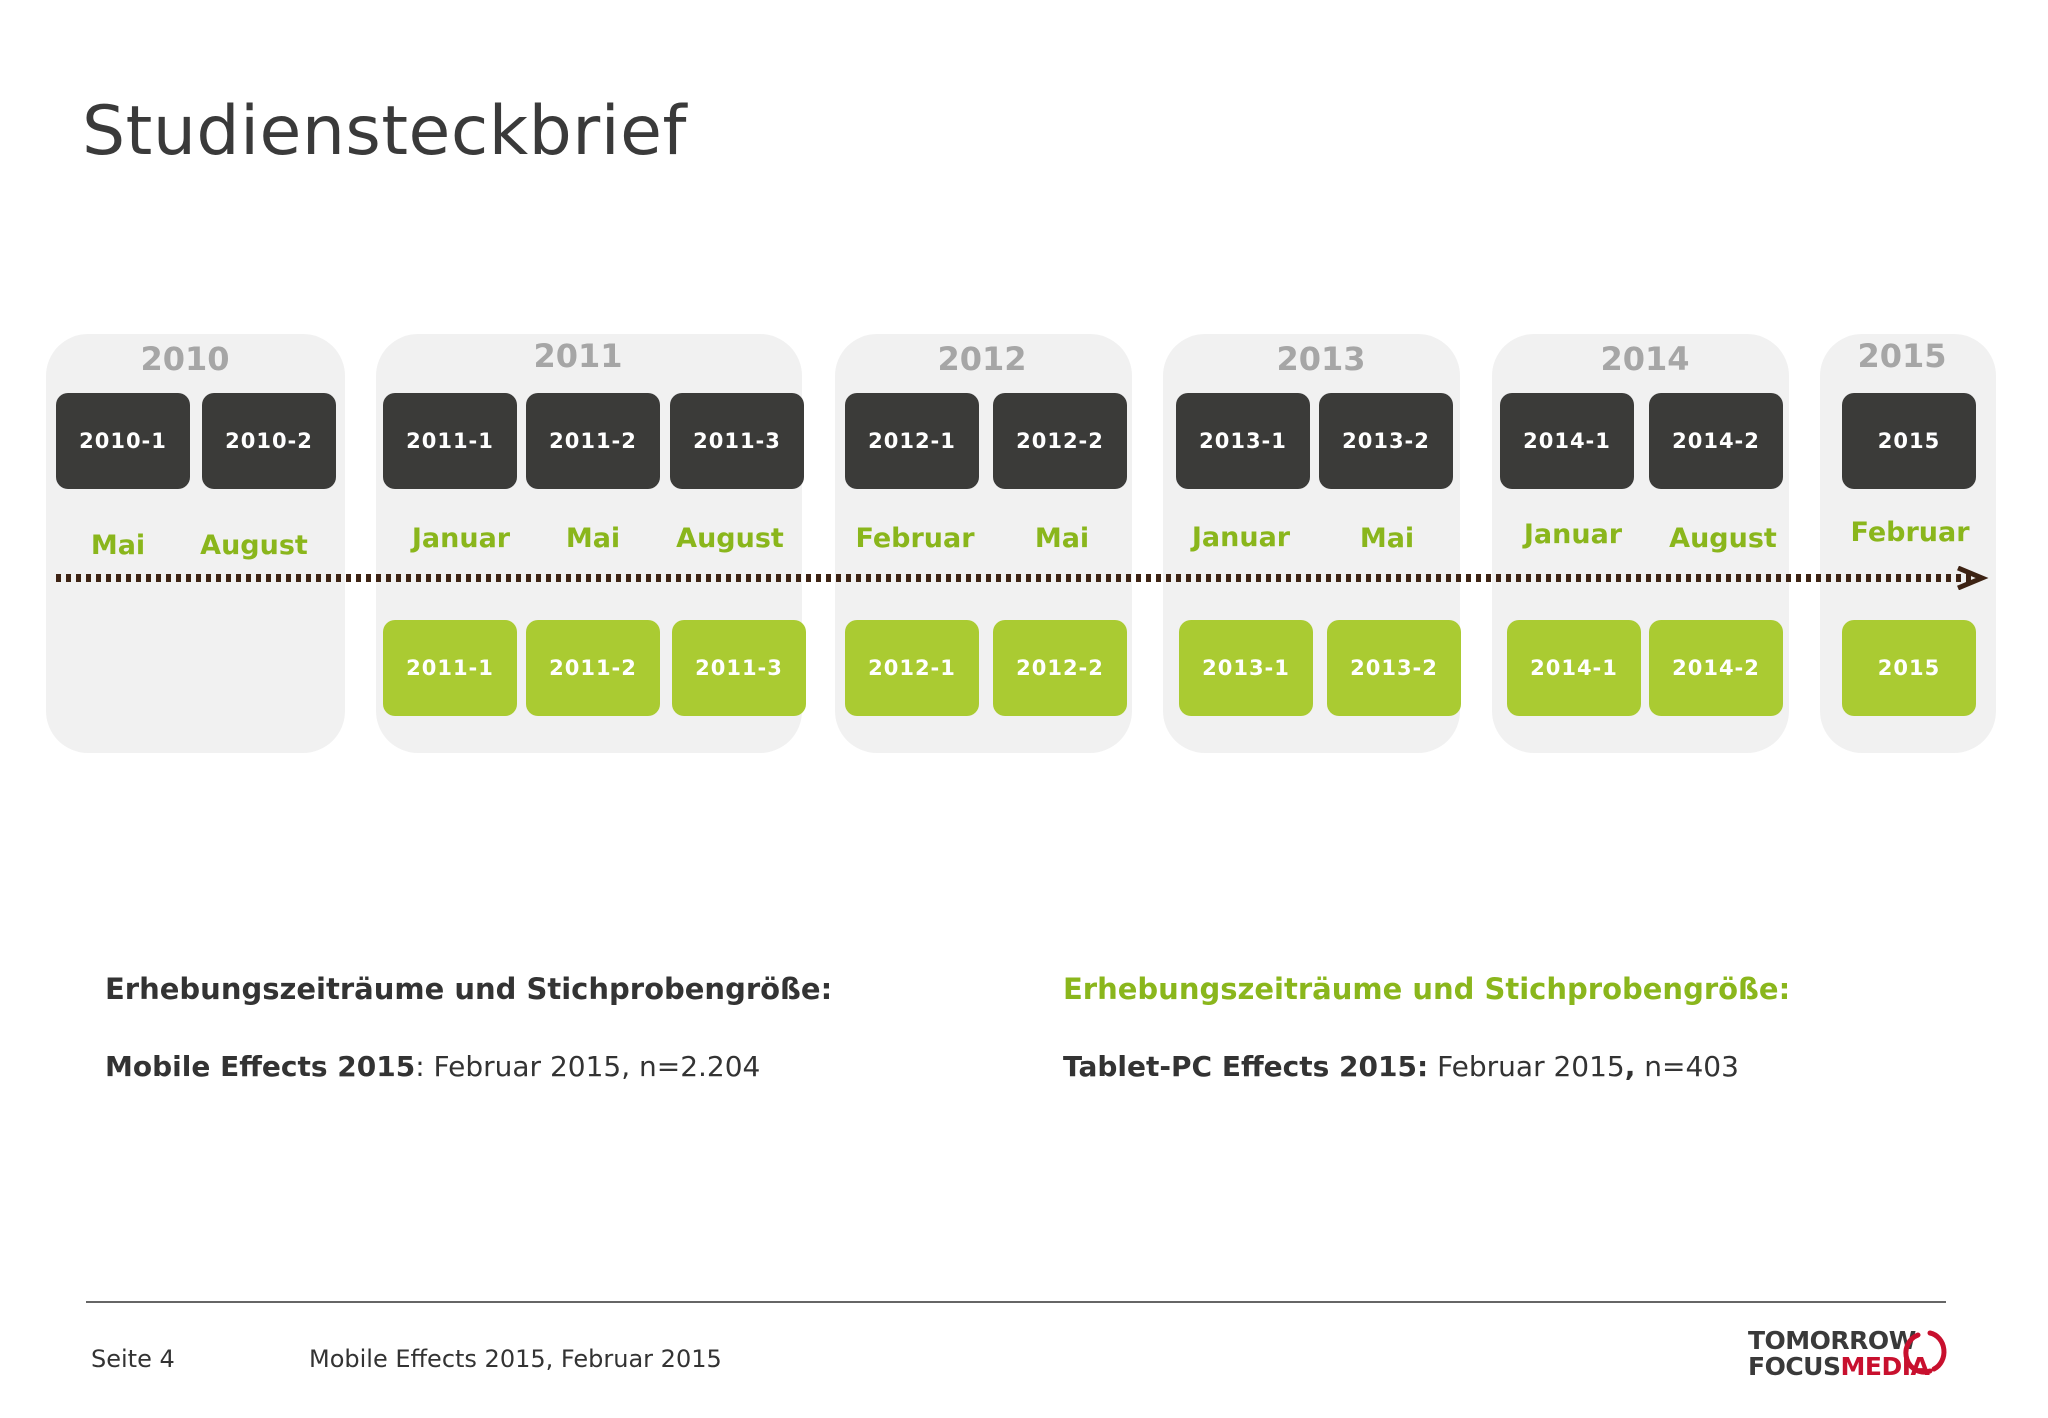  Describe the element at coordinates (269, 441) in the screenshot. I see `mobile-wave-box: 2010-2` at that location.